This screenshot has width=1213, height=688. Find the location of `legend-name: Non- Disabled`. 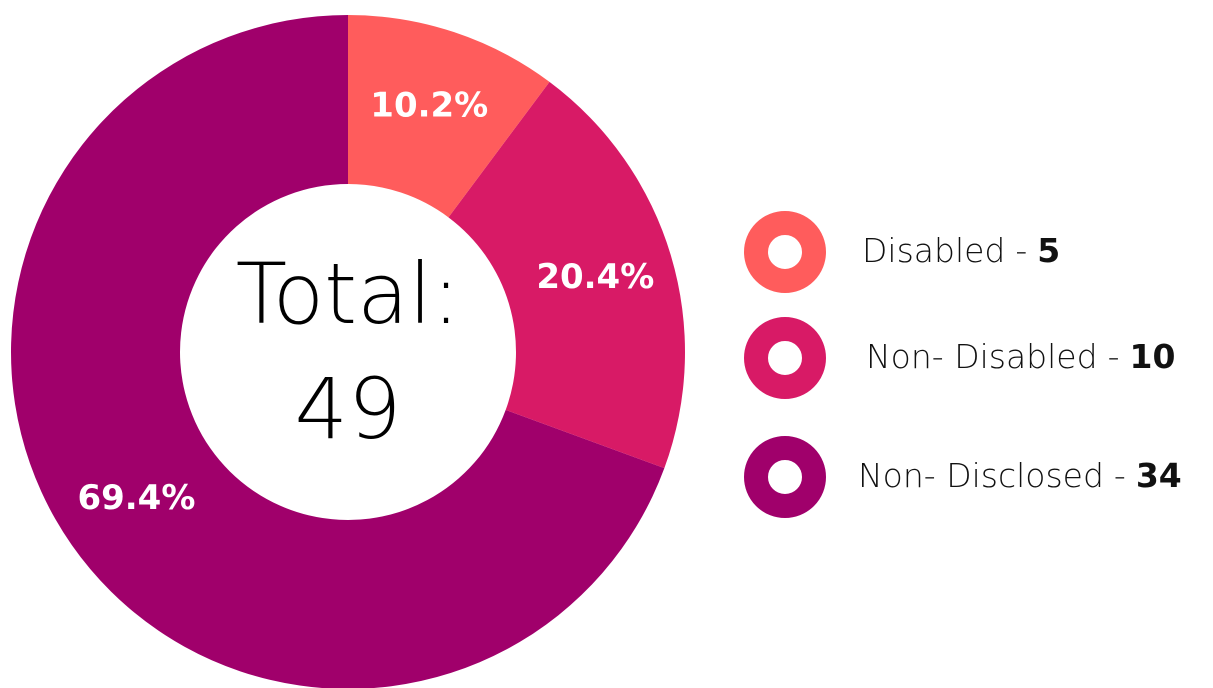

legend-name: Non- Disabled is located at coordinates (982, 356).